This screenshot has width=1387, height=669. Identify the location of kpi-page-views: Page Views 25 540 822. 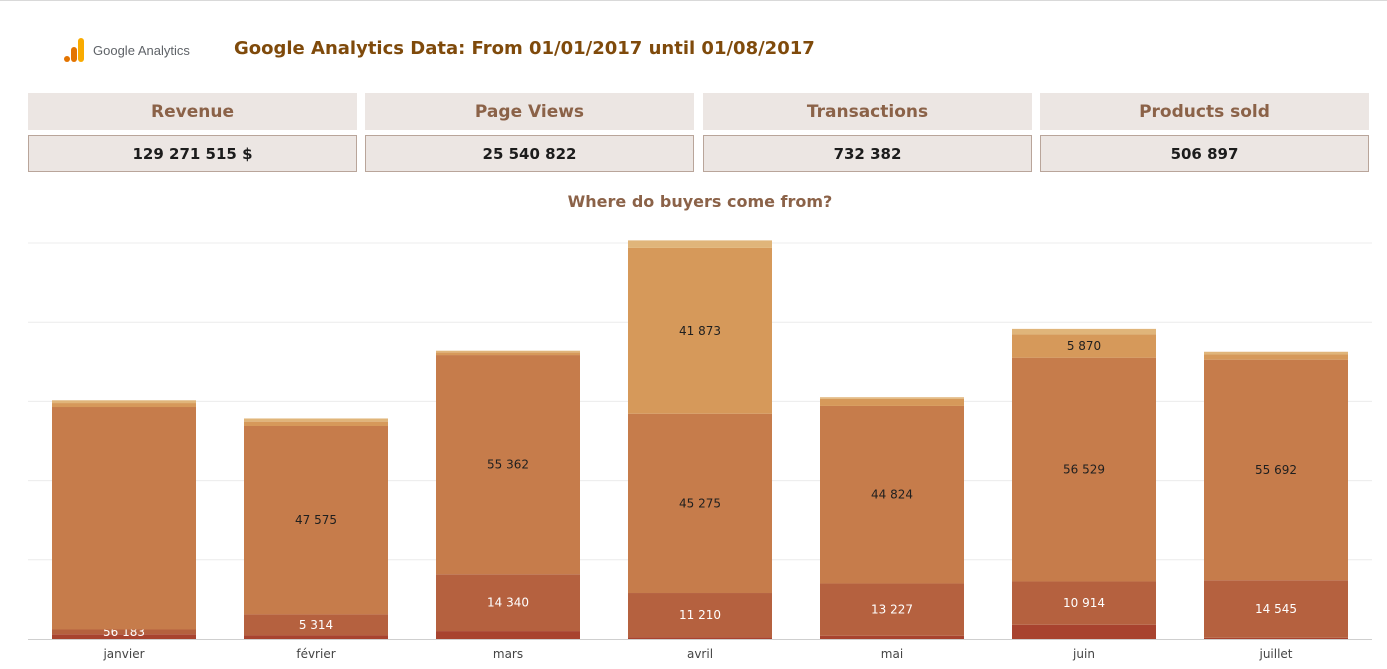
(529, 132).